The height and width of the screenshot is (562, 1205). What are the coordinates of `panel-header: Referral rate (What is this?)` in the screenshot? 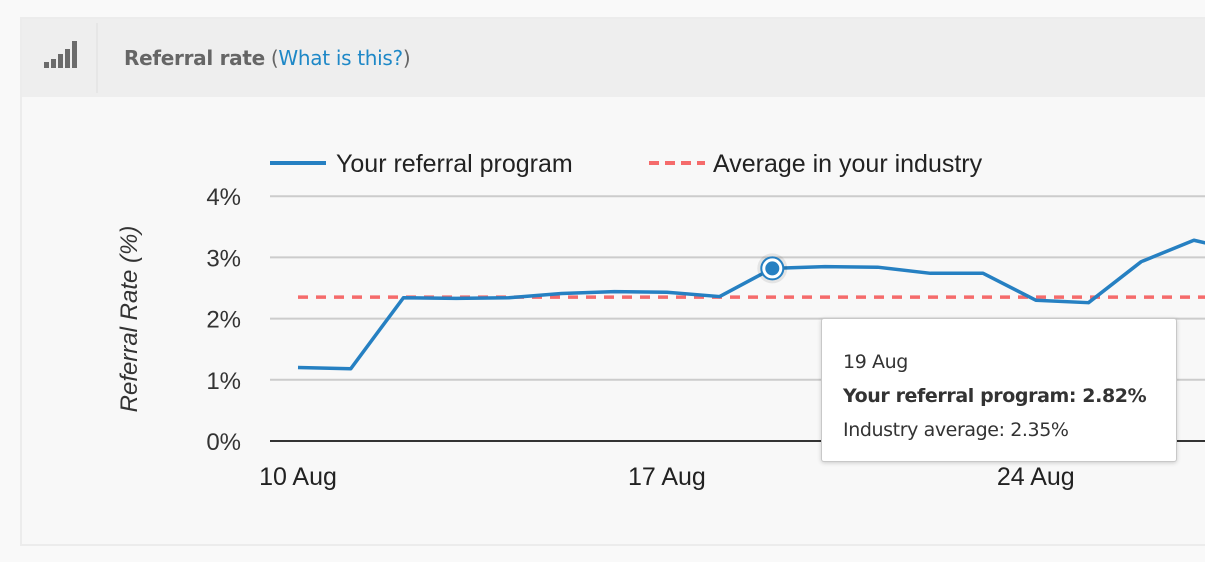 It's located at (613, 58).